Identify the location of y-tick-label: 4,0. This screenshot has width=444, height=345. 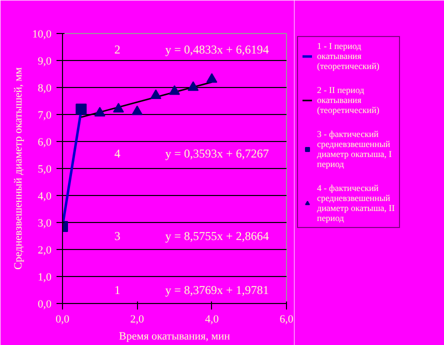
(45, 196).